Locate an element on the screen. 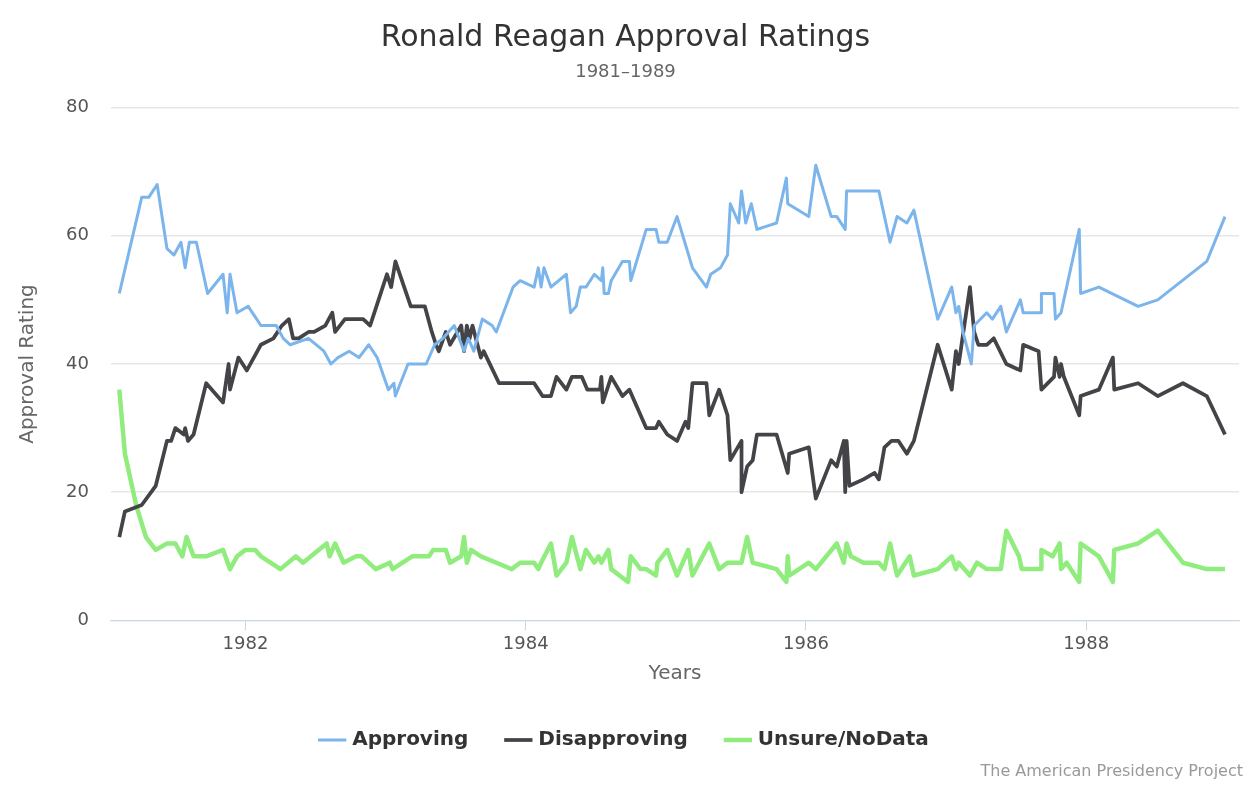  text: The American Presidency Project is located at coordinates (1111, 771).